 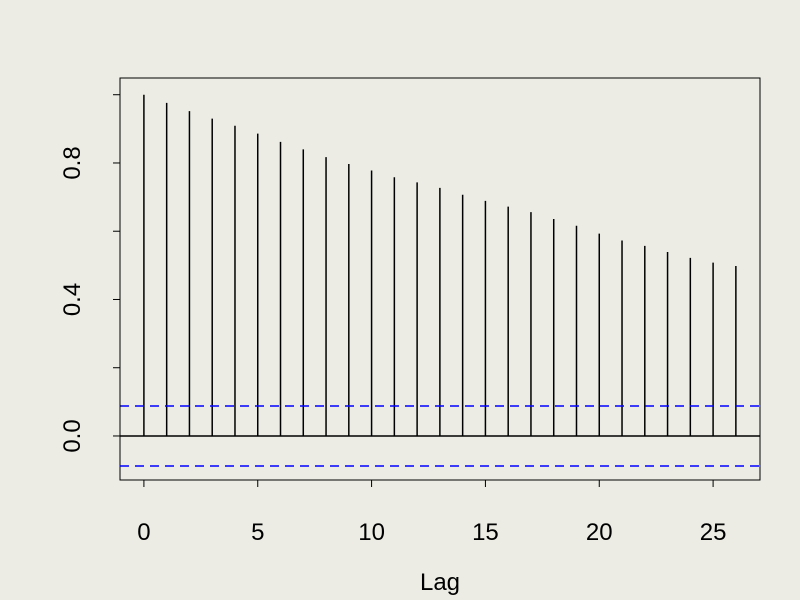 What do you see at coordinates (143, 532) in the screenshot?
I see `x-tick-label: 0` at bounding box center [143, 532].